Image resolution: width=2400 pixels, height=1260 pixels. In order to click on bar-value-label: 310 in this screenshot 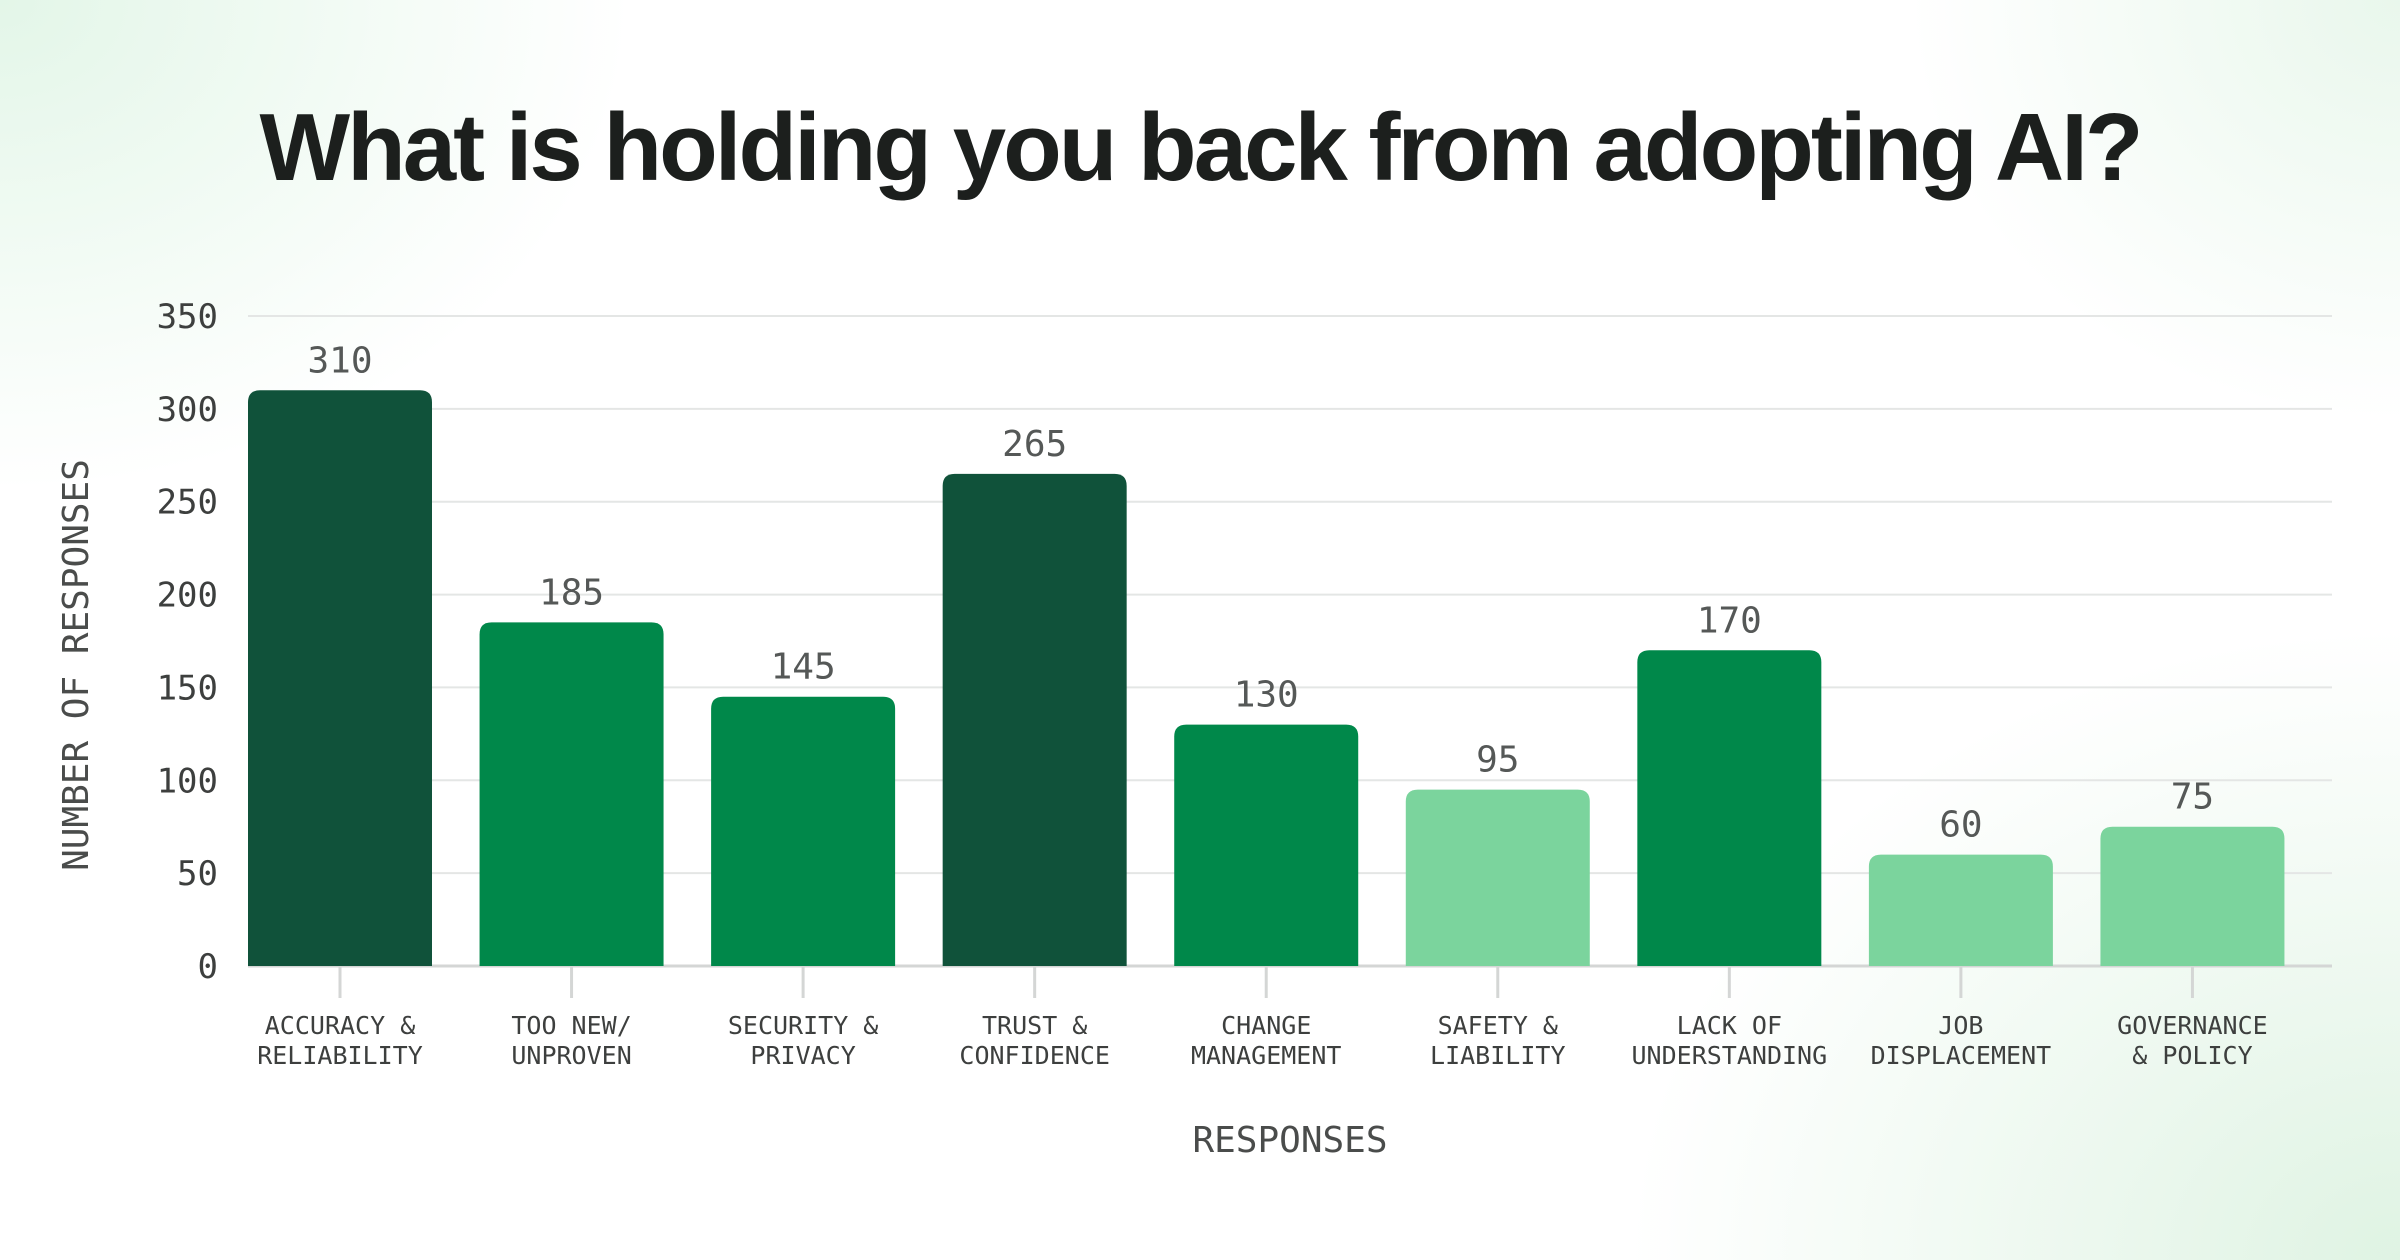, I will do `click(339, 360)`.